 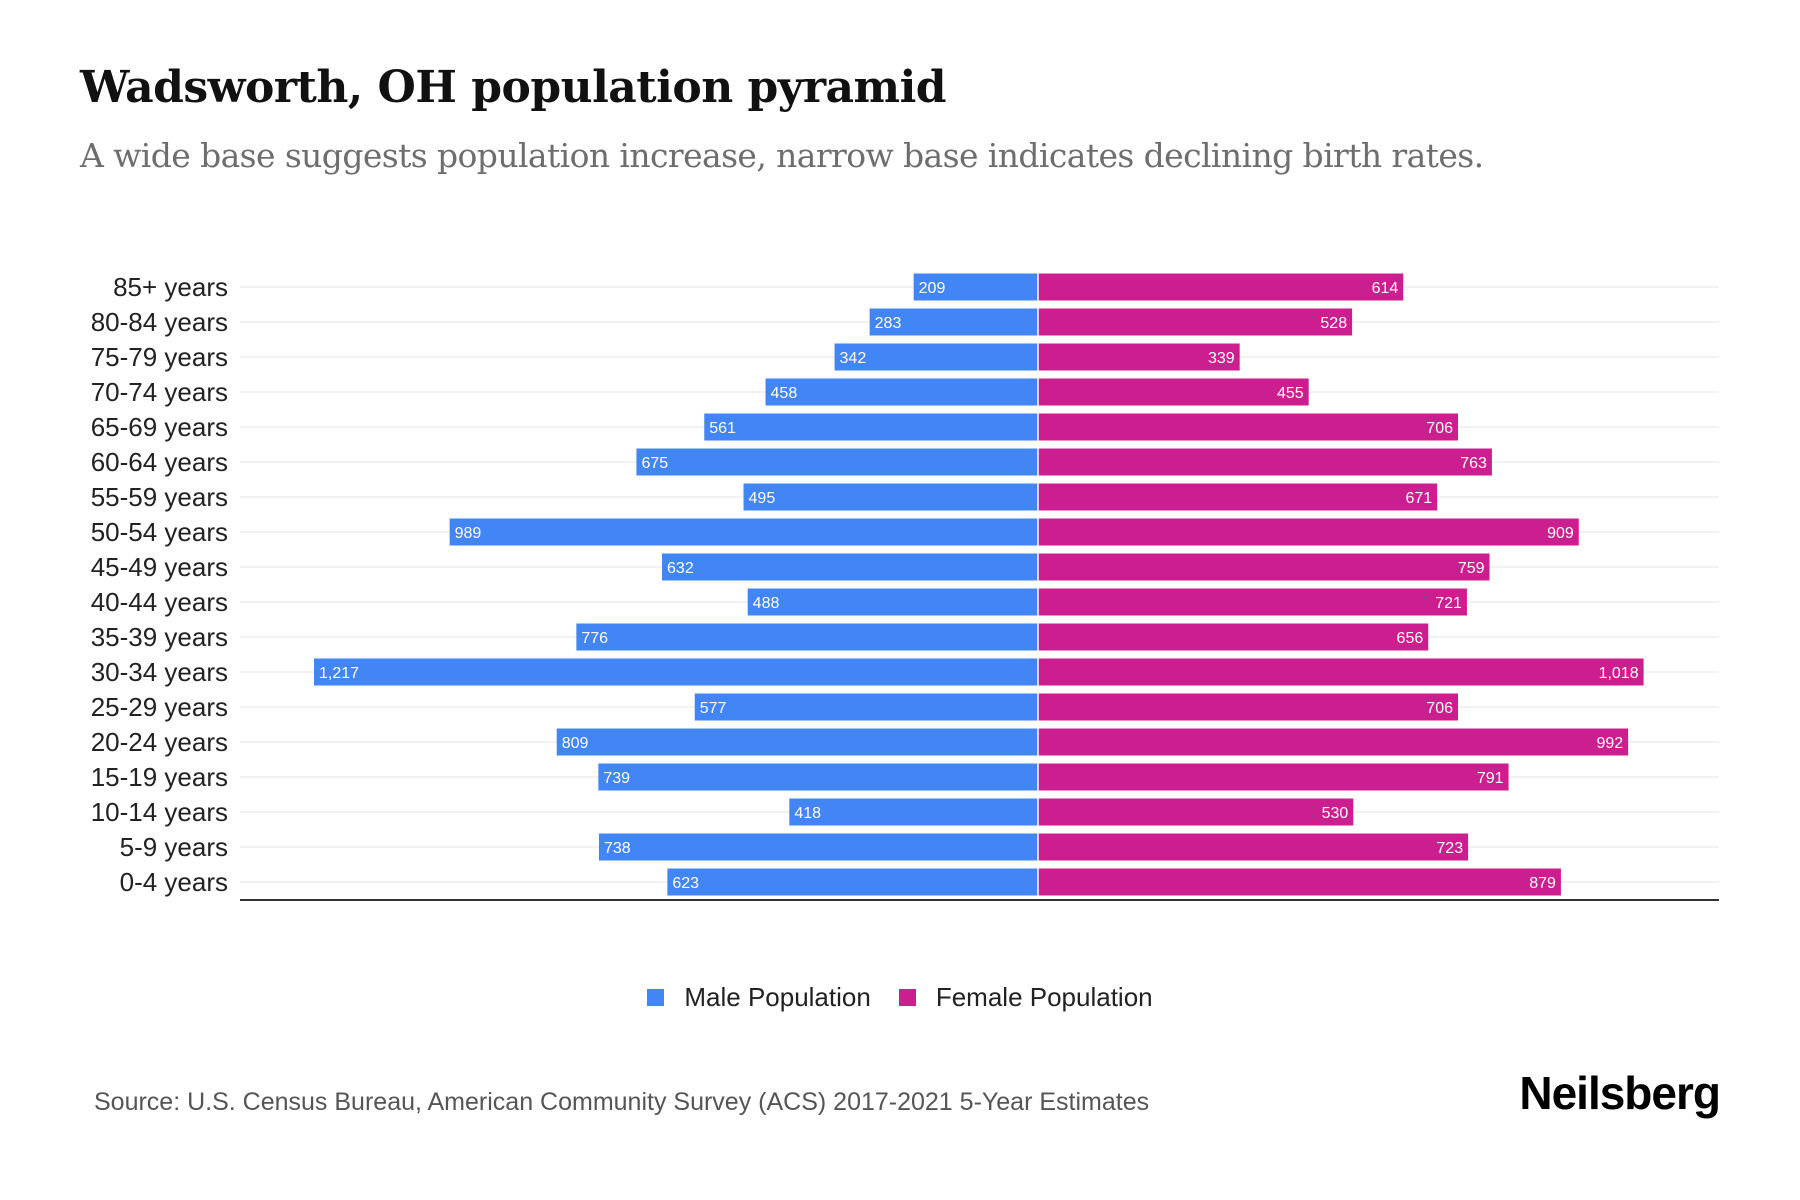 I want to click on bar-label-male: 738, so click(x=617, y=848).